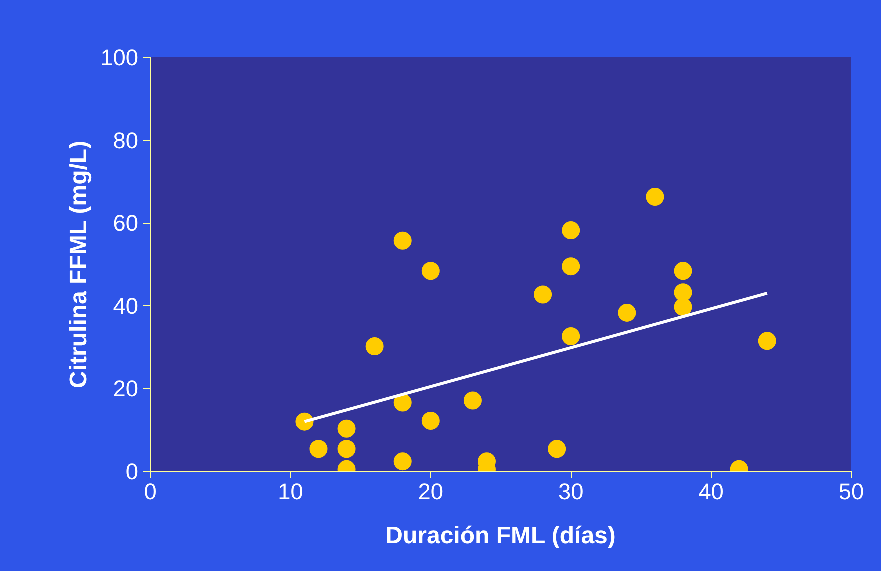 The width and height of the screenshot is (881, 571). What do you see at coordinates (125, 140) in the screenshot?
I see `y-tick-label: 80` at bounding box center [125, 140].